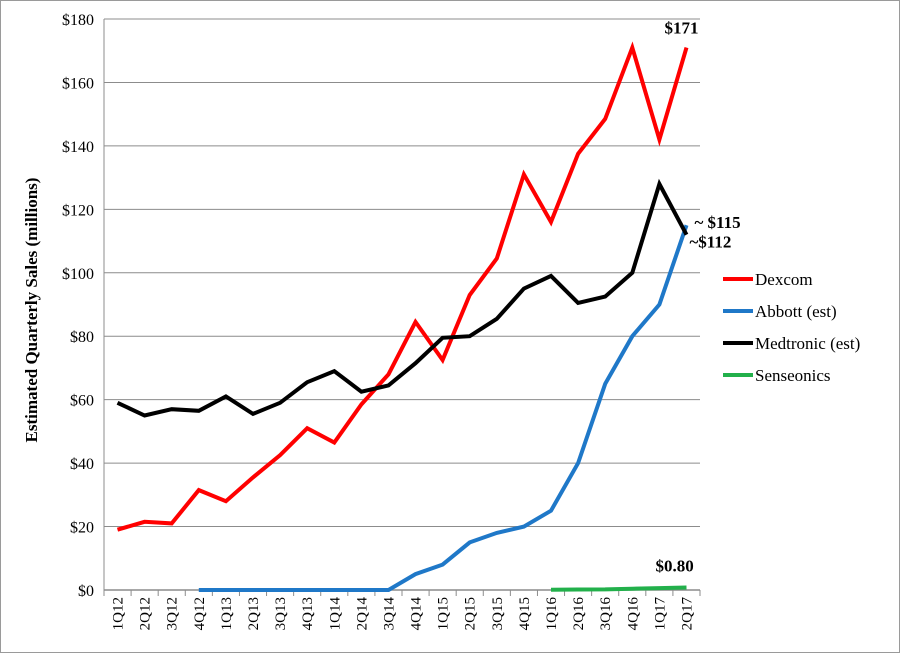  What do you see at coordinates (633, 614) in the screenshot?
I see `x-tick-label: 4Q16` at bounding box center [633, 614].